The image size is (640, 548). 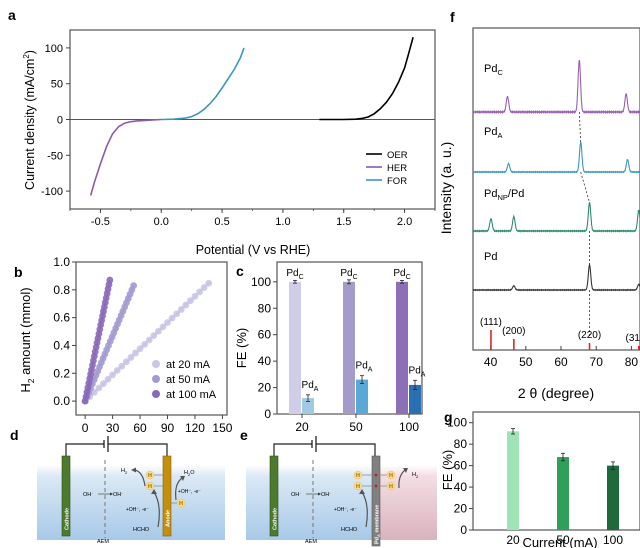 What do you see at coordinates (276, 519) in the screenshot?
I see `cathode-label-e: Cathode` at bounding box center [276, 519].